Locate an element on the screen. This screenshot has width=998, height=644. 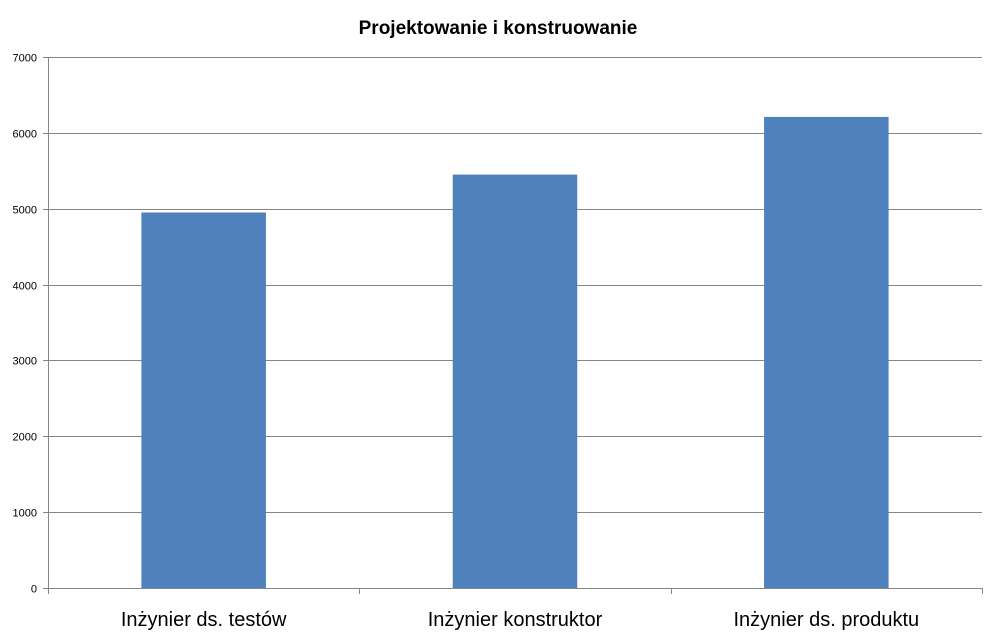
y-tick-label: 6000 is located at coordinates (25, 135).